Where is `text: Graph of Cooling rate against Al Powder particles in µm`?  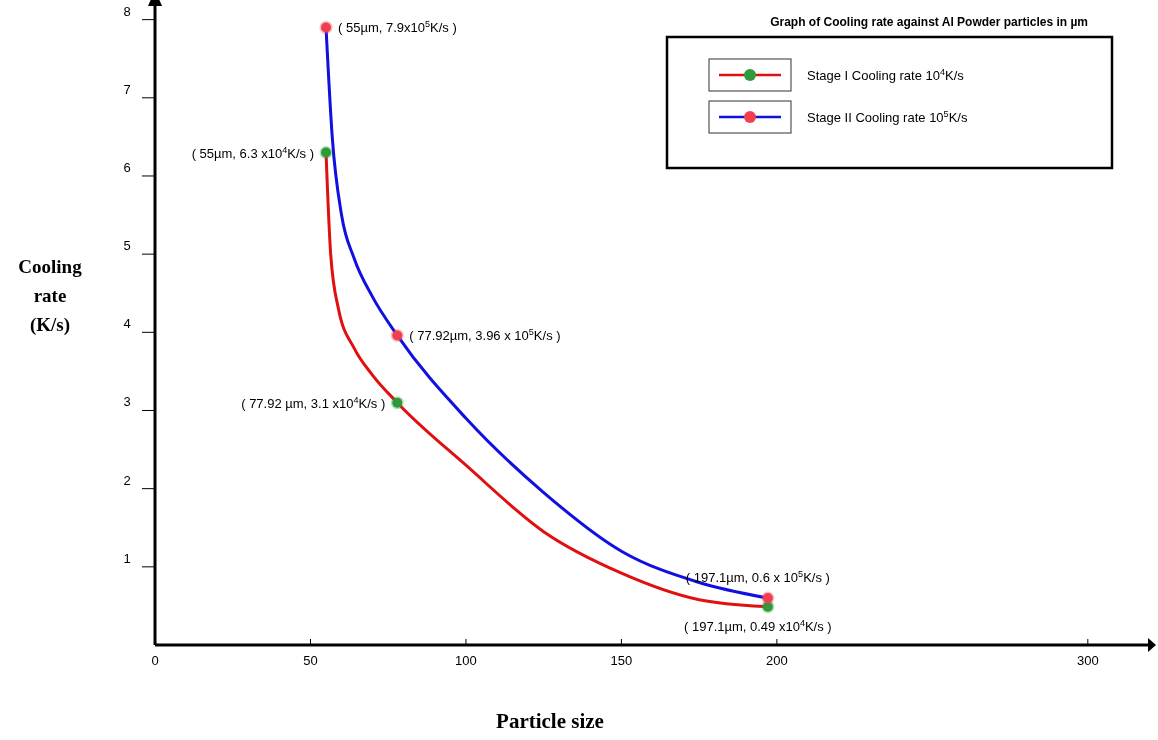 text: Graph of Cooling rate against Al Powder particles in µm is located at coordinates (929, 22).